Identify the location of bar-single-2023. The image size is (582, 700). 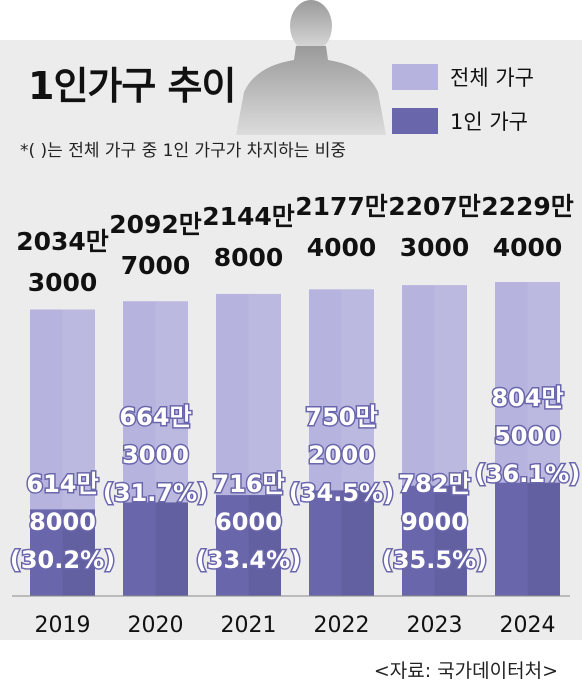
(434, 540).